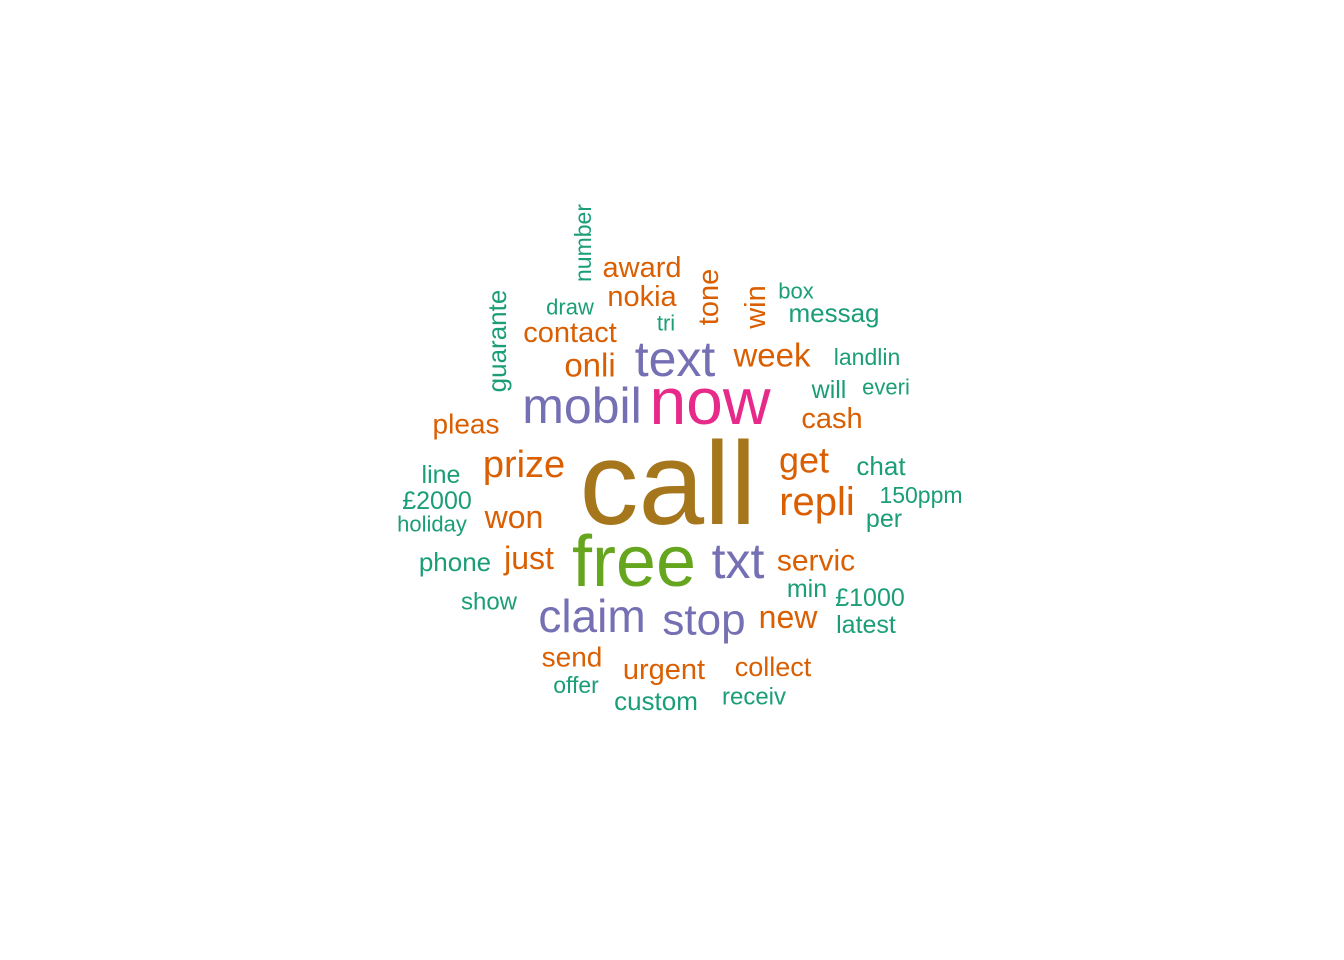  Describe the element at coordinates (833, 313) in the screenshot. I see `word-messag: messag` at that location.